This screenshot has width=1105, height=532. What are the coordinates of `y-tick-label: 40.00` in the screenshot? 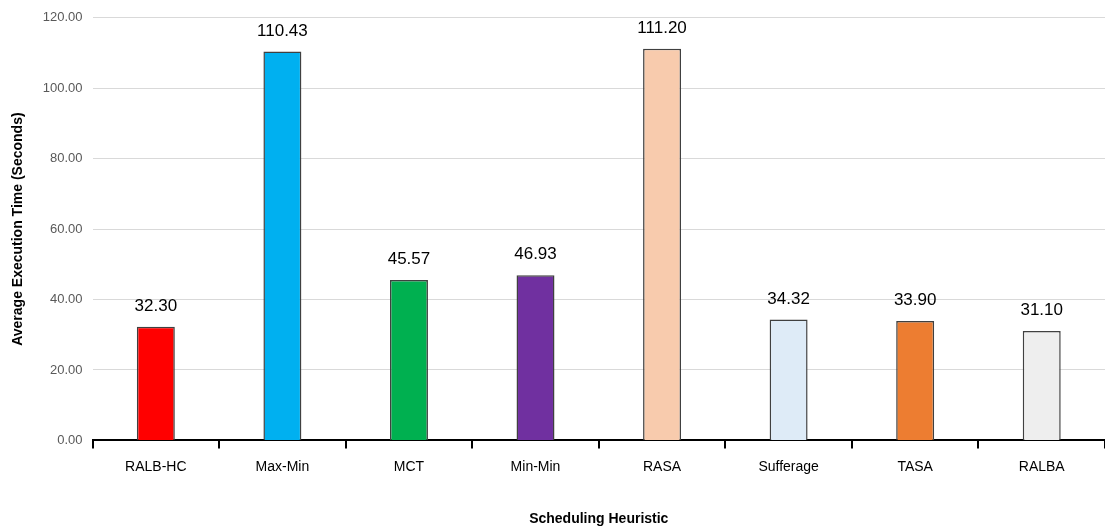 It's located at (66, 299).